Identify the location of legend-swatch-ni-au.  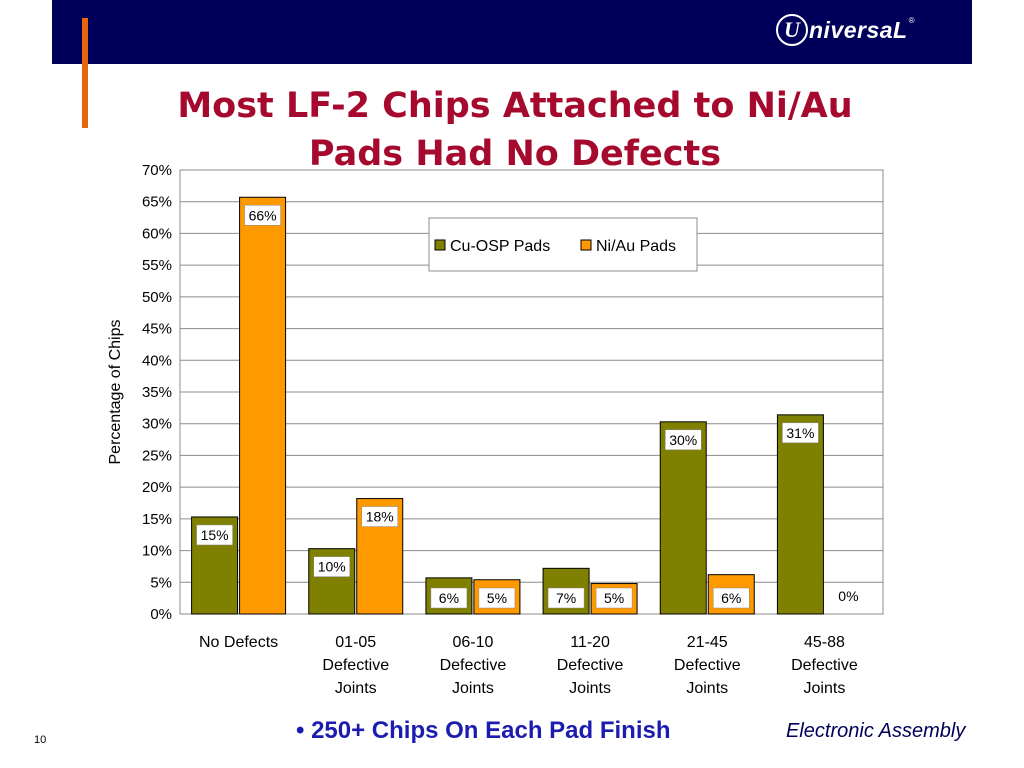
(586, 245).